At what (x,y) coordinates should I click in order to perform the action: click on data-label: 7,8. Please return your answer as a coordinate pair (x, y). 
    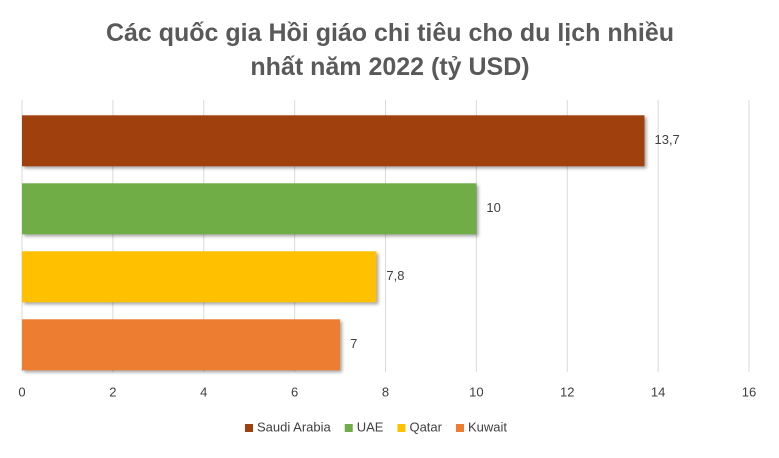
    Looking at the image, I should click on (395, 275).